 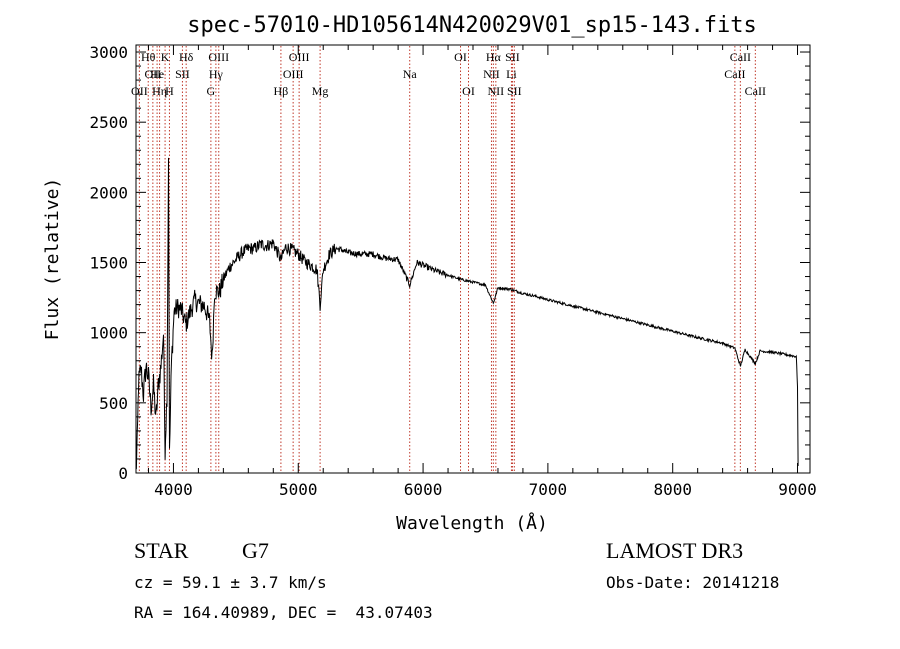 What do you see at coordinates (672, 489) in the screenshot?
I see `x-tick-label: 8000` at bounding box center [672, 489].